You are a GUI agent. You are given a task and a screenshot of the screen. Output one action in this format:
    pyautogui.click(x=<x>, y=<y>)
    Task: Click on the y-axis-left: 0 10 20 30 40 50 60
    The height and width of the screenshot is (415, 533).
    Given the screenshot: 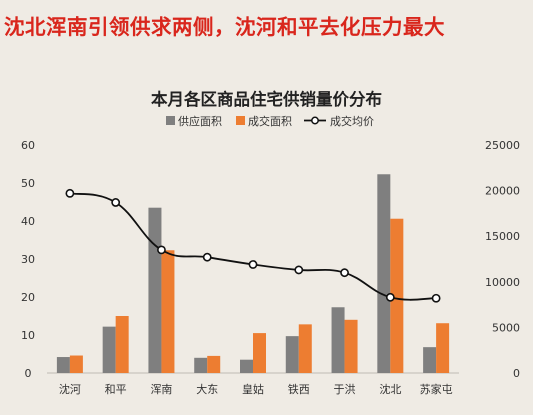 What is the action you would take?
    pyautogui.click(x=28, y=259)
    